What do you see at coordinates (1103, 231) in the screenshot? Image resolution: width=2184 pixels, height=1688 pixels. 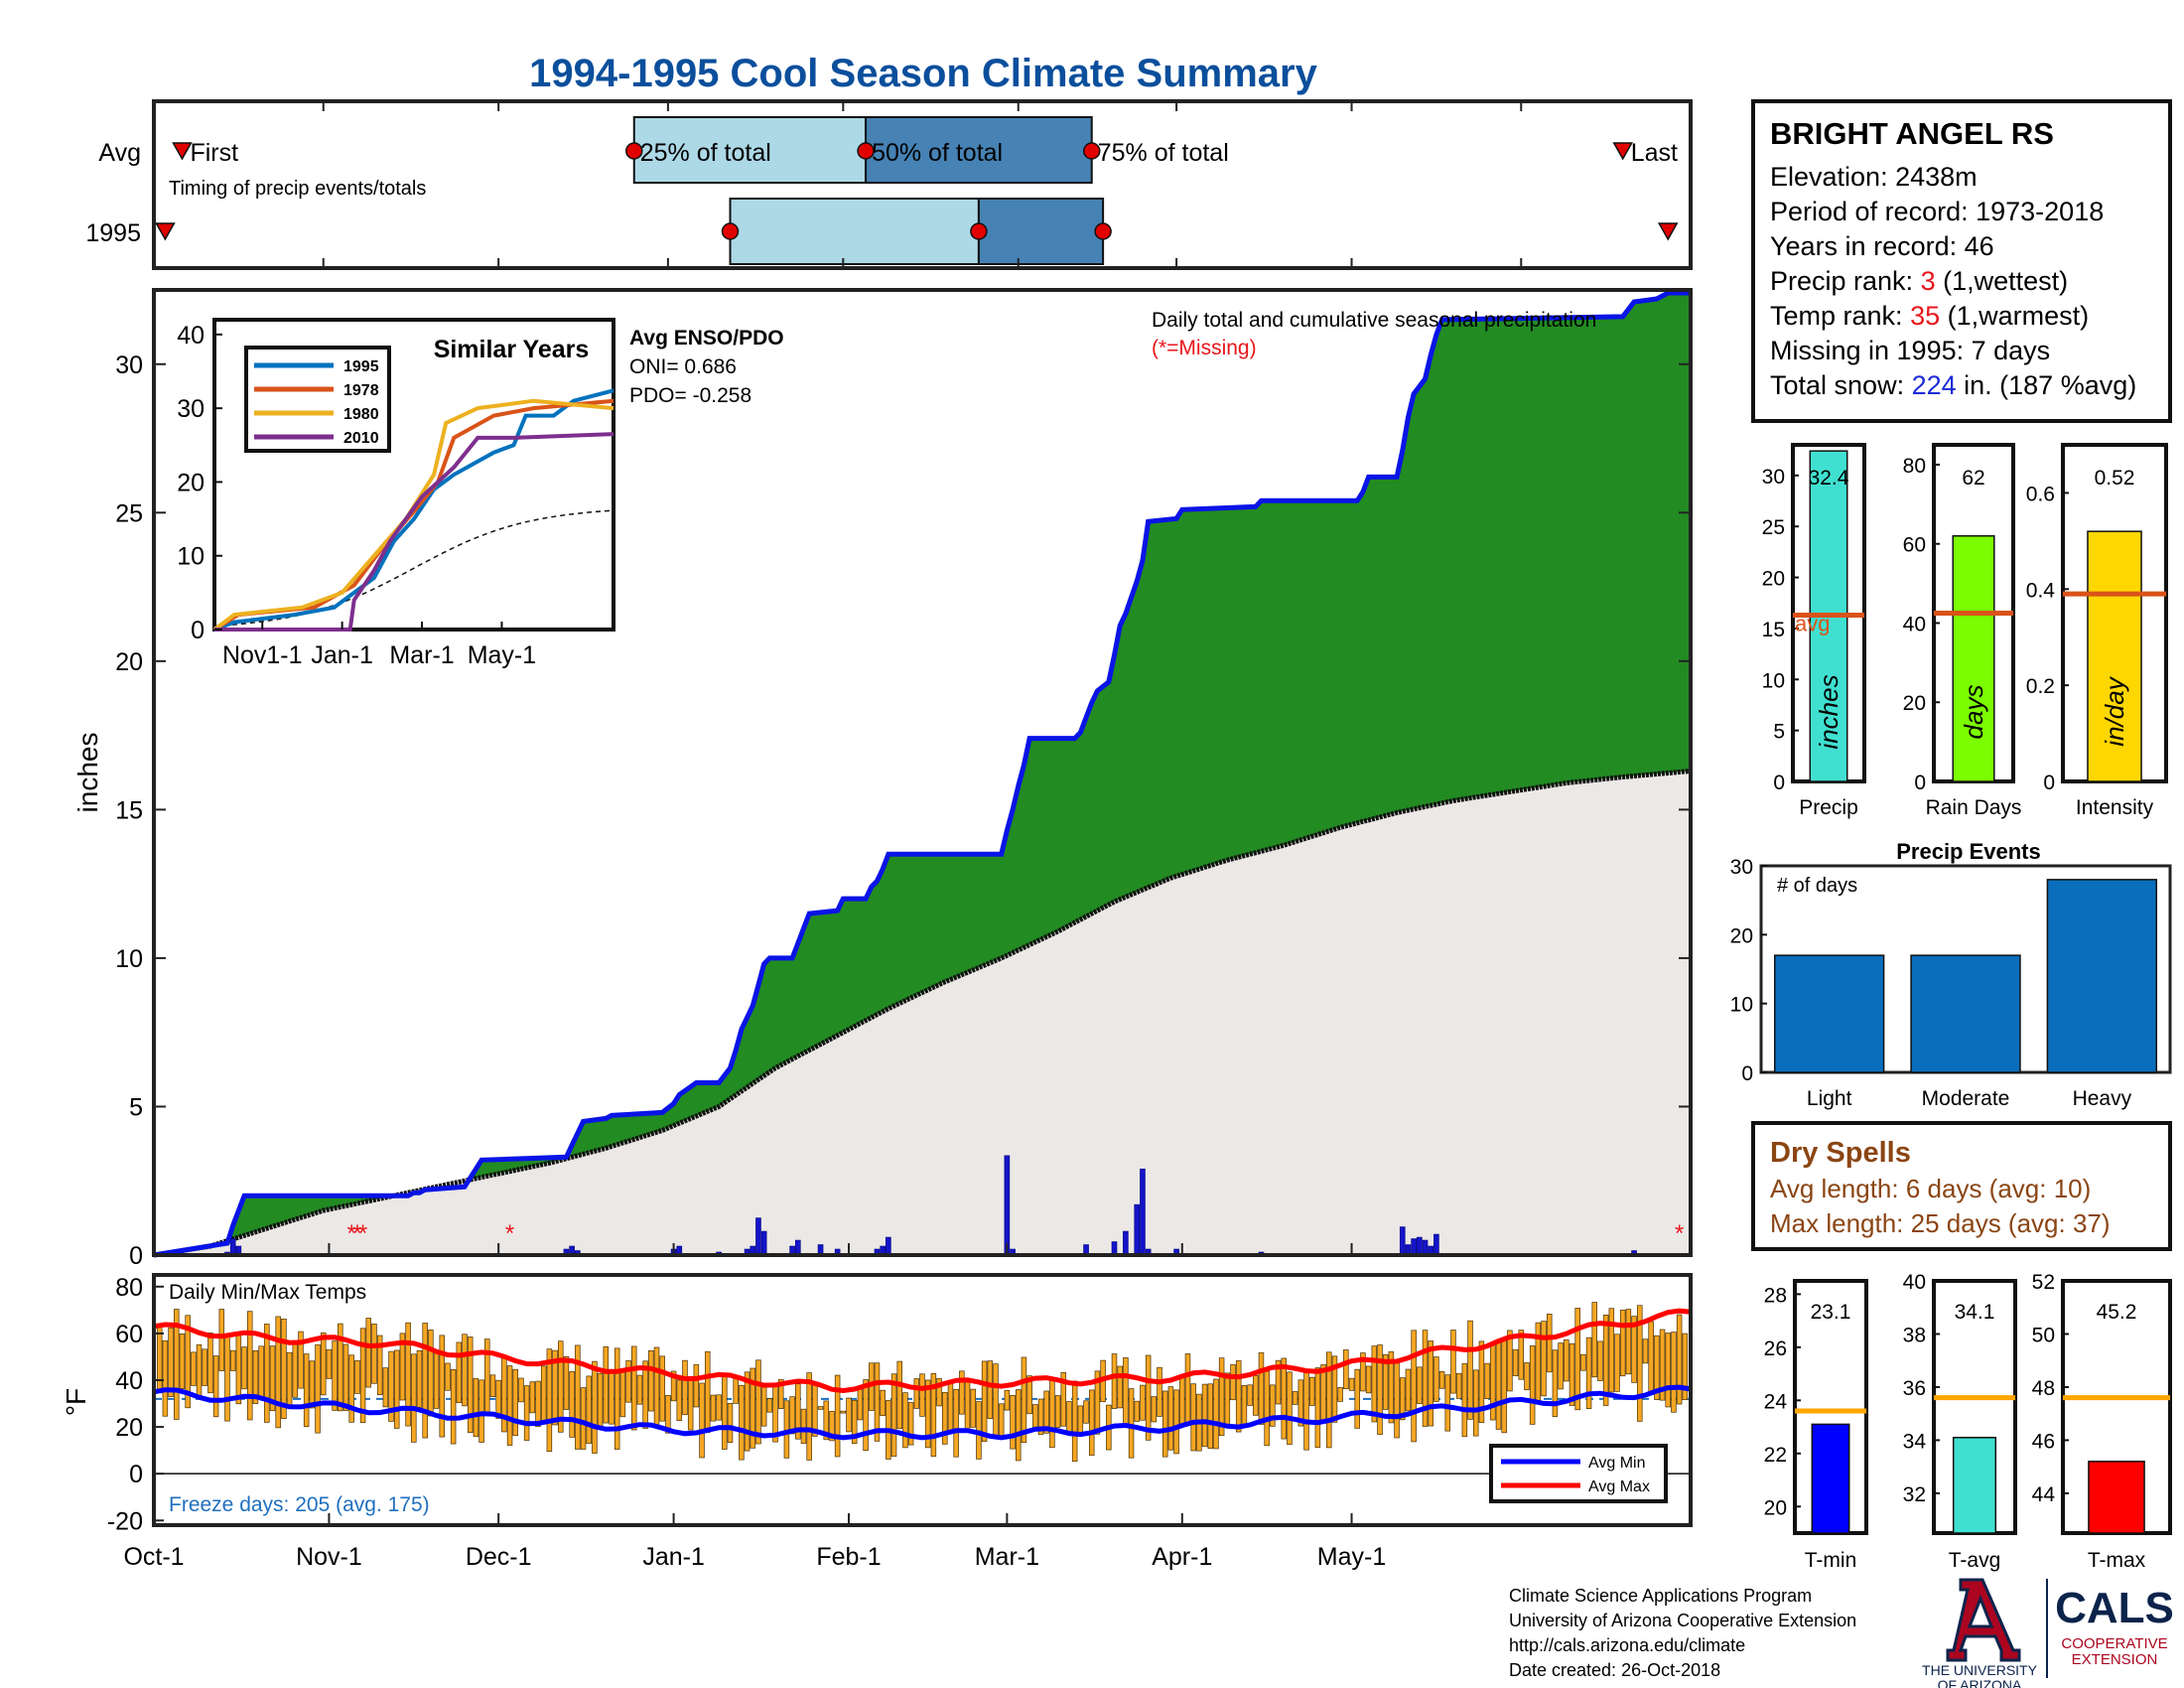 I see `y1995-p75-marker` at bounding box center [1103, 231].